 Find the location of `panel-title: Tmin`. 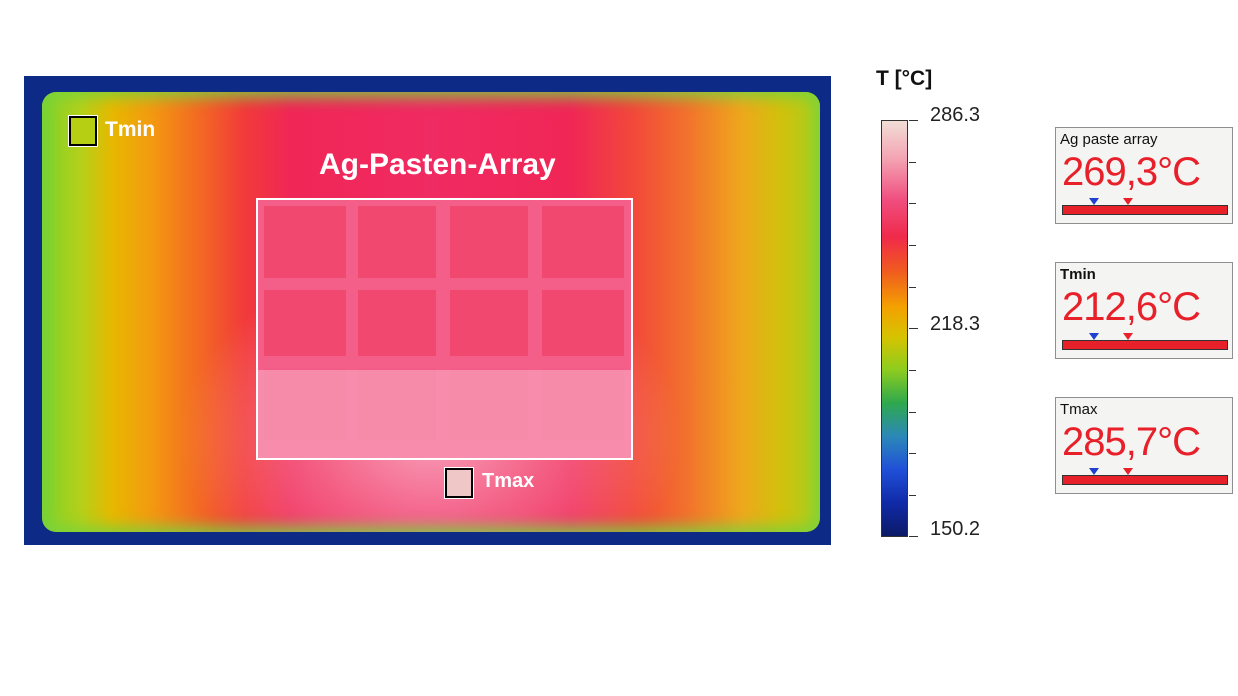

panel-title: Tmin is located at coordinates (1078, 274).